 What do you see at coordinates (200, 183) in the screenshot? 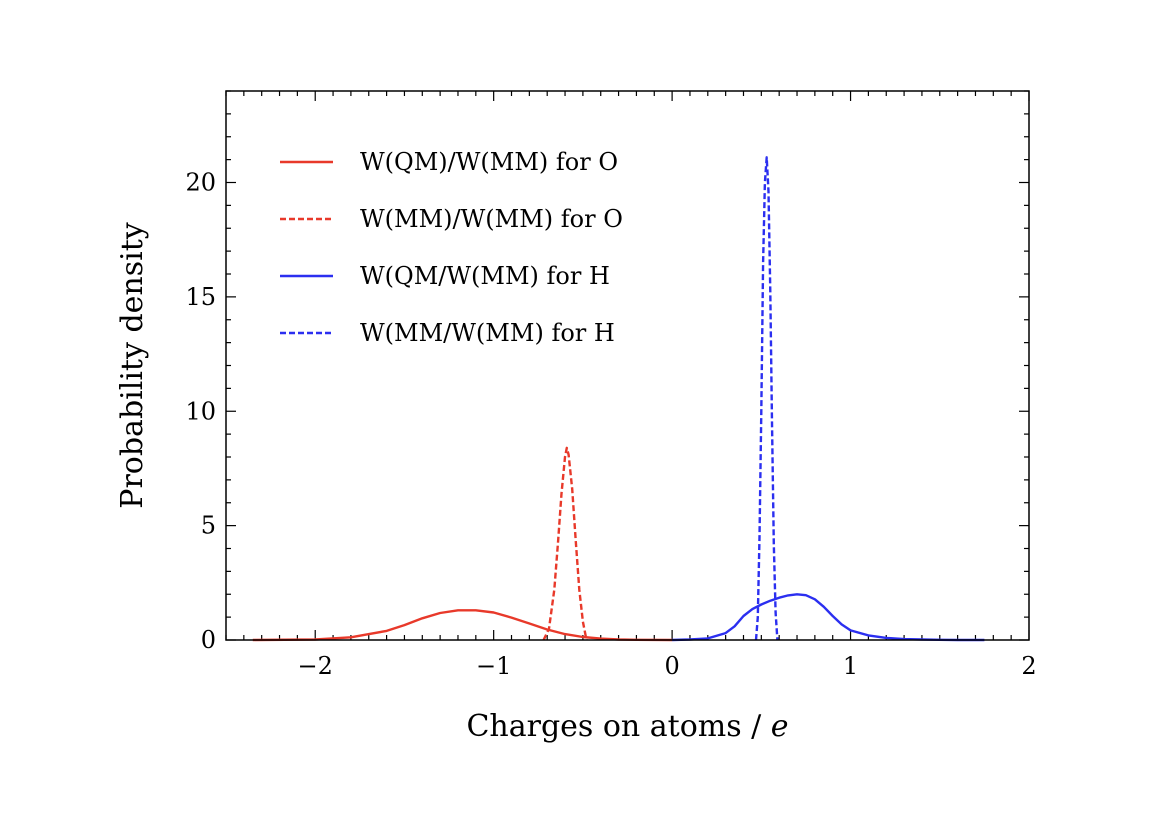
I see `y-tick-label: 20` at bounding box center [200, 183].